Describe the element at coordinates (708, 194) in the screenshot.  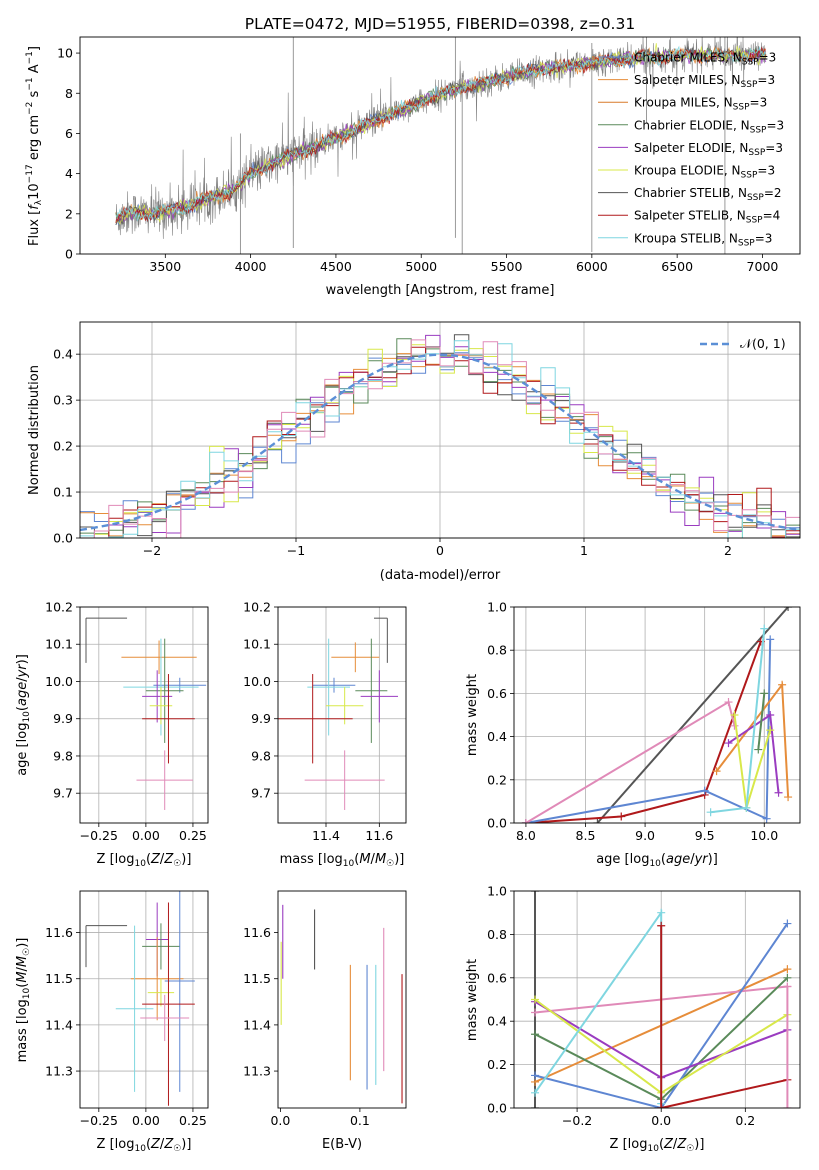
I see `legend-label: Chabrier STELIB, NSSP=2` at that location.